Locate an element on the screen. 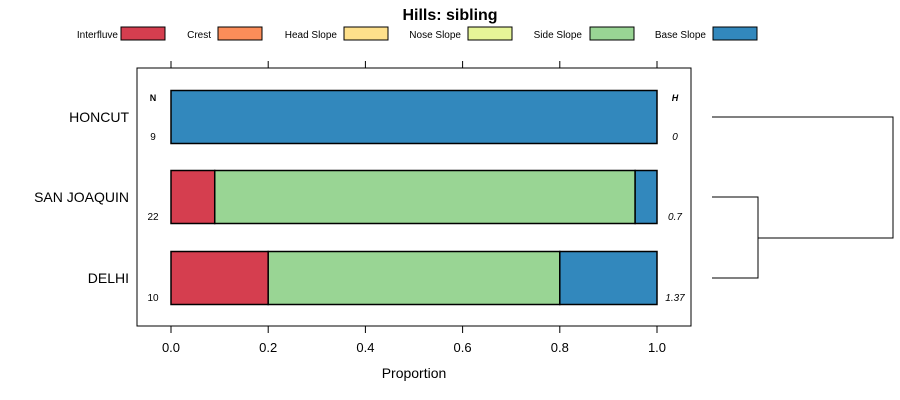  category-label-honcut: HONCUT is located at coordinates (99, 117).